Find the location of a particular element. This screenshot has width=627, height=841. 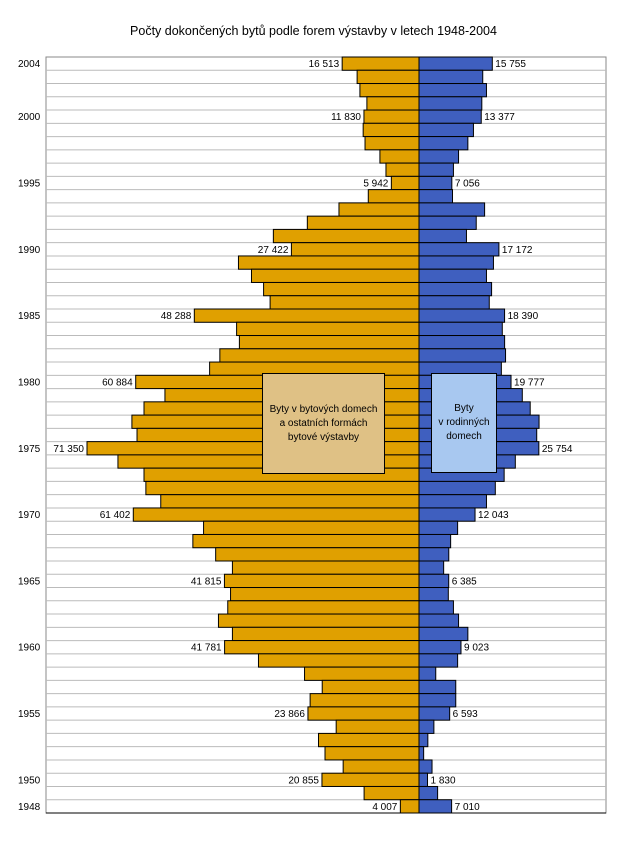

bar-right-1967 is located at coordinates (434, 554).